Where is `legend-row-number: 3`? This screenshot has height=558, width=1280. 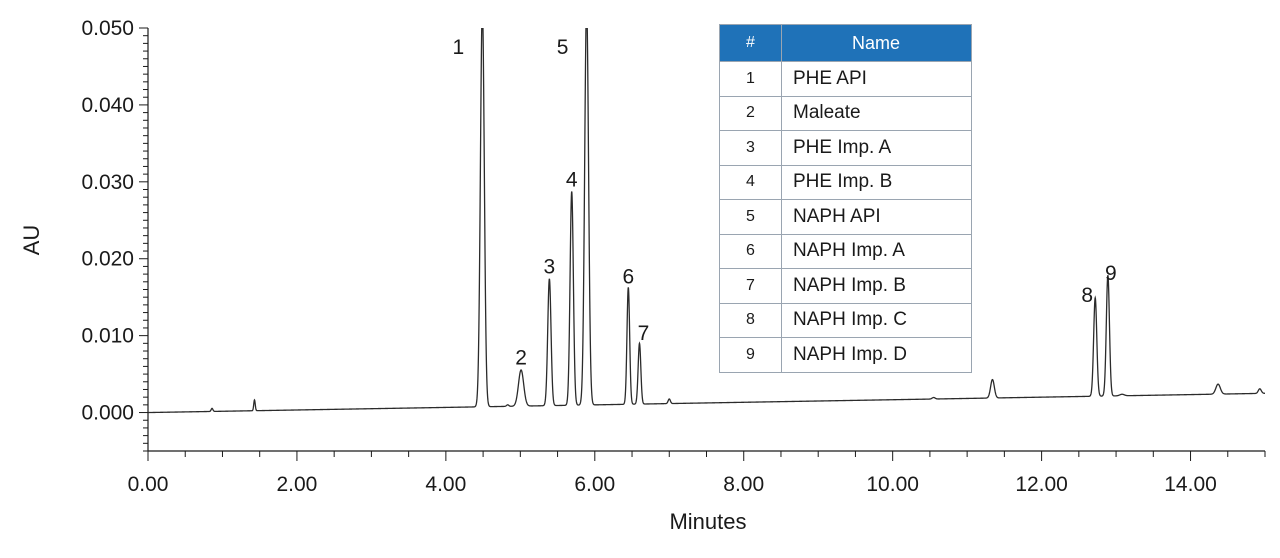
legend-row-number: 3 is located at coordinates (750, 148).